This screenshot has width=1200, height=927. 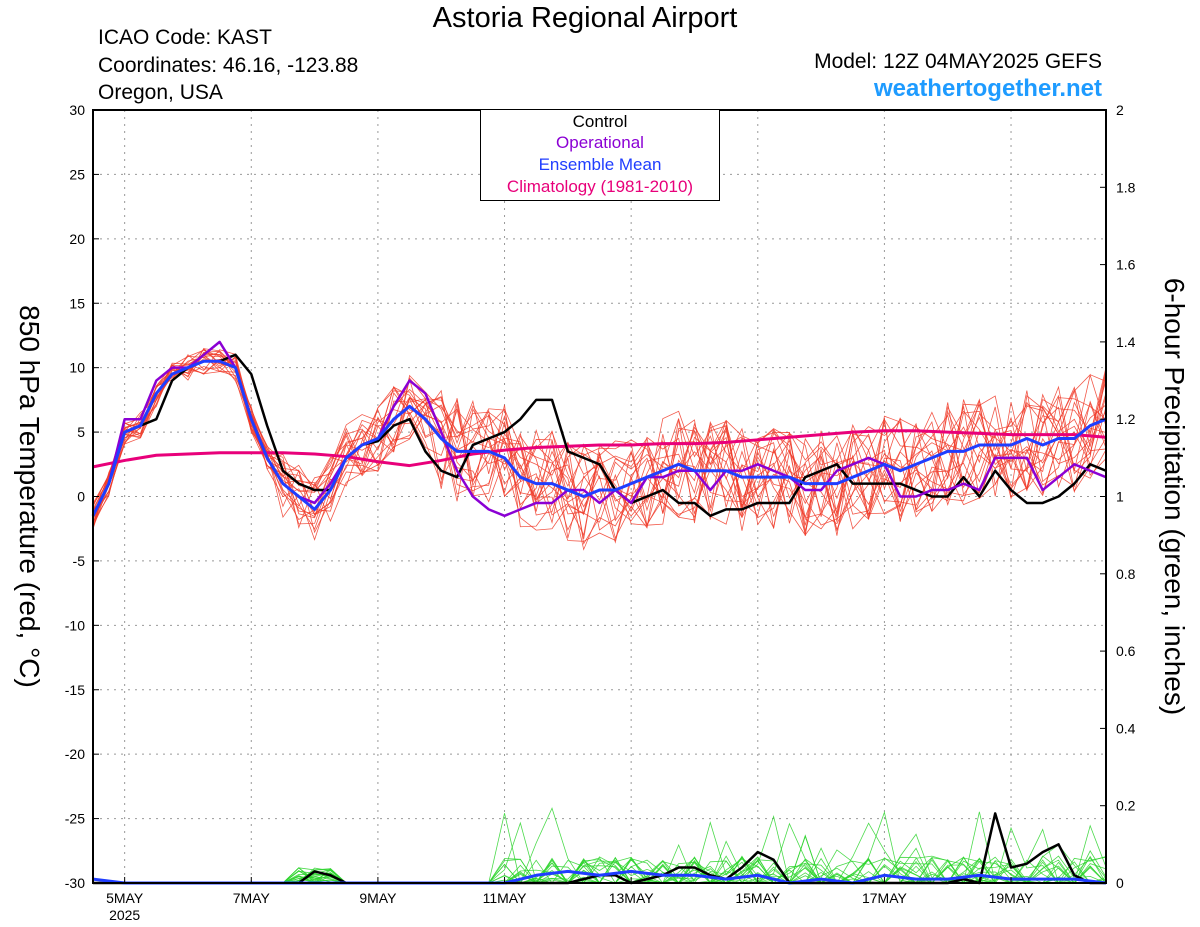 I want to click on model-run: Model: 12Z 04MAY2025 GEFS, so click(x=958, y=61).